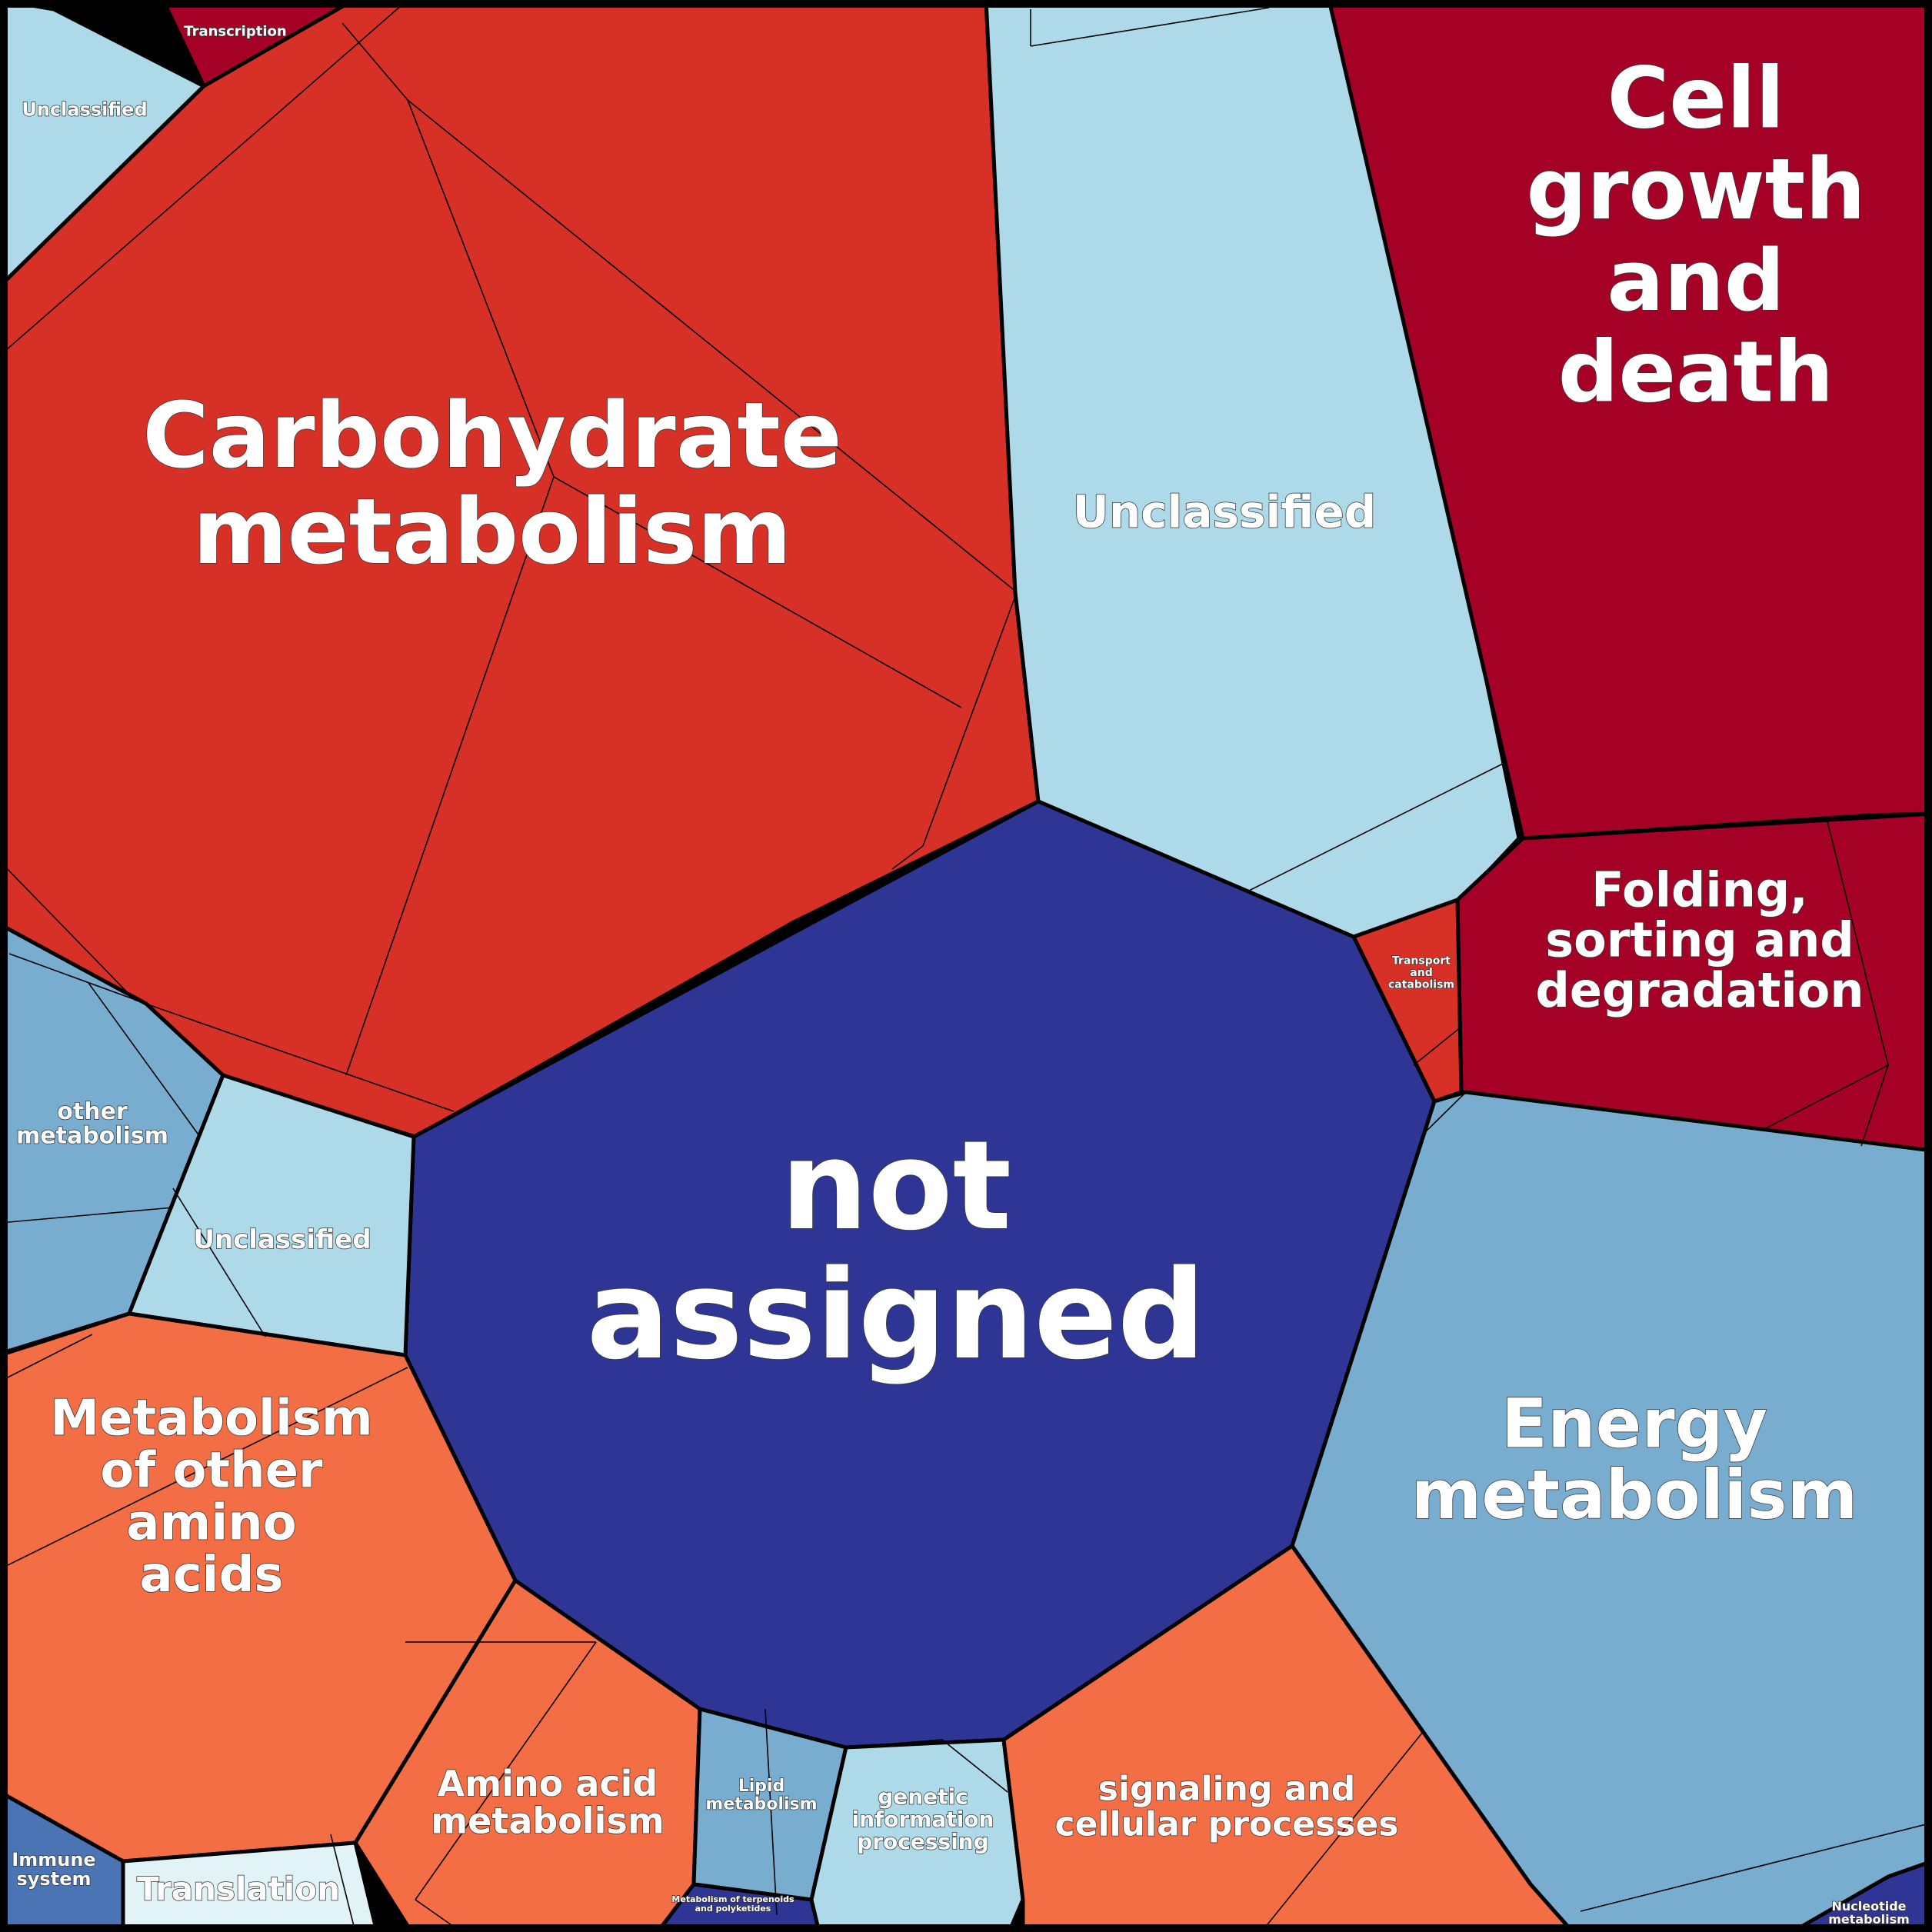 This screenshot has height=1932, width=1932. I want to click on label-line: Energy, so click(1634, 1424).